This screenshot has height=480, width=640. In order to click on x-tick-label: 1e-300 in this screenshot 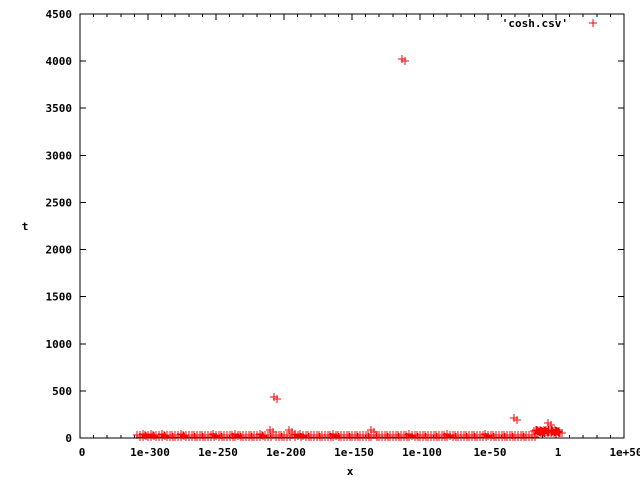, I will do `click(150, 452)`.